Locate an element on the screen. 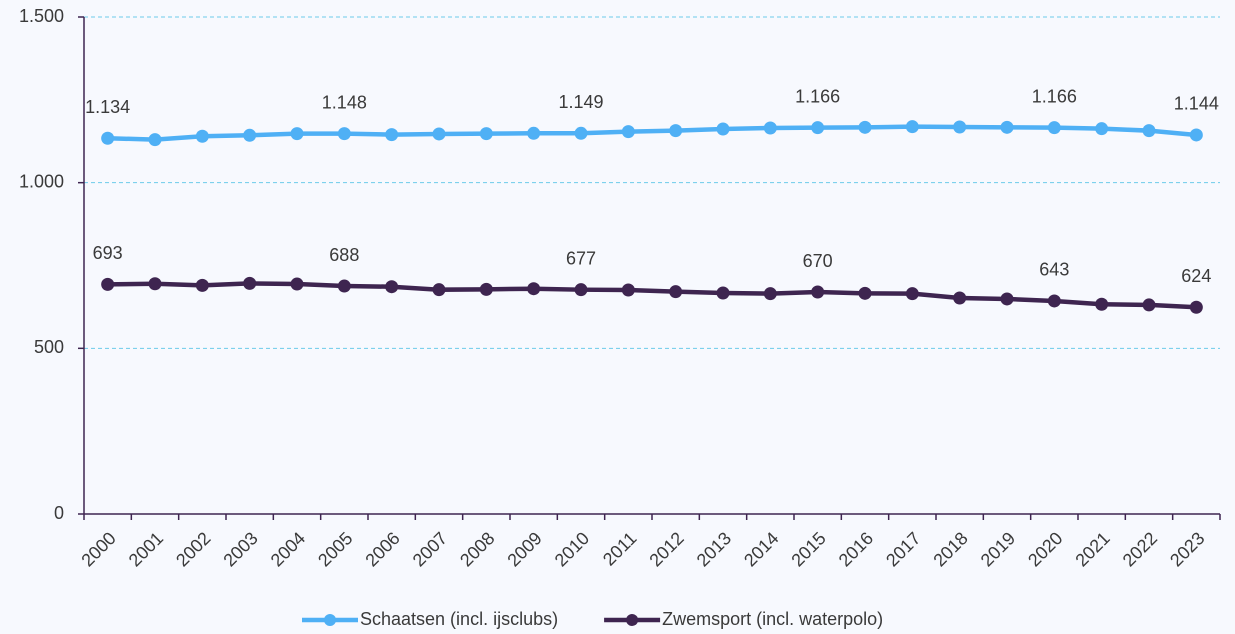 The width and height of the screenshot is (1235, 634). x-tick-label: 2018 is located at coordinates (950, 549).